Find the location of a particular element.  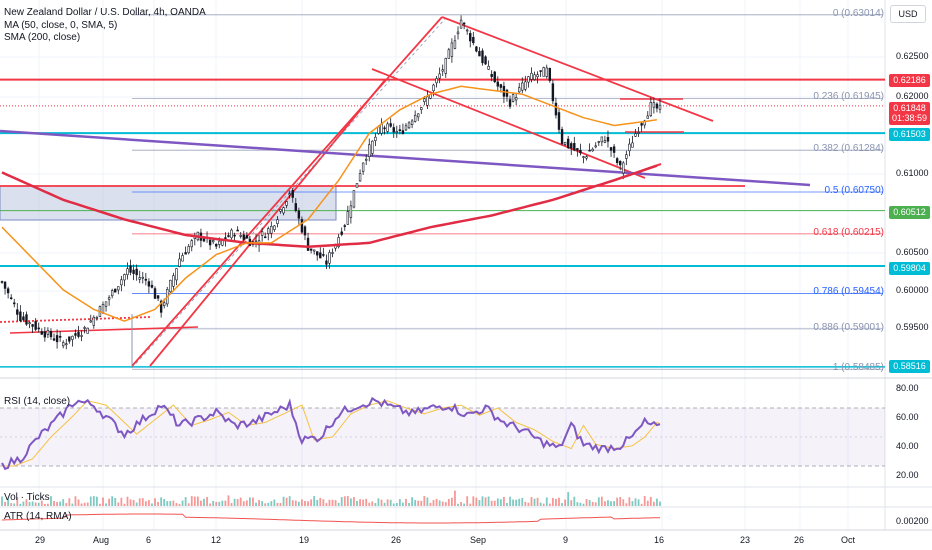

atr-line is located at coordinates (330, 518).